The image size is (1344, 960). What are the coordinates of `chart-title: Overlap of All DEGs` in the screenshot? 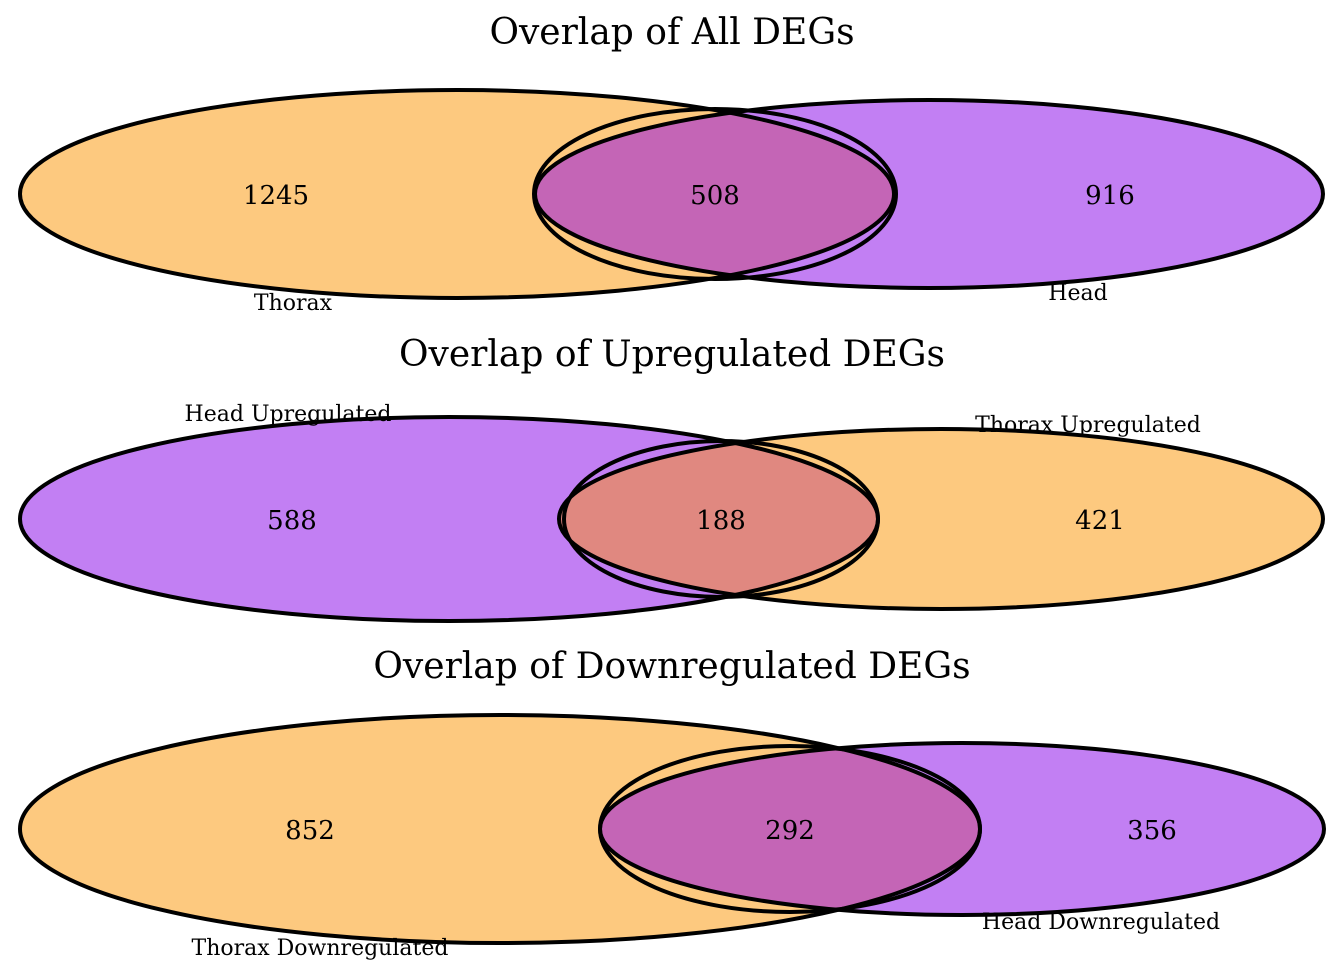 It's located at (671, 32).